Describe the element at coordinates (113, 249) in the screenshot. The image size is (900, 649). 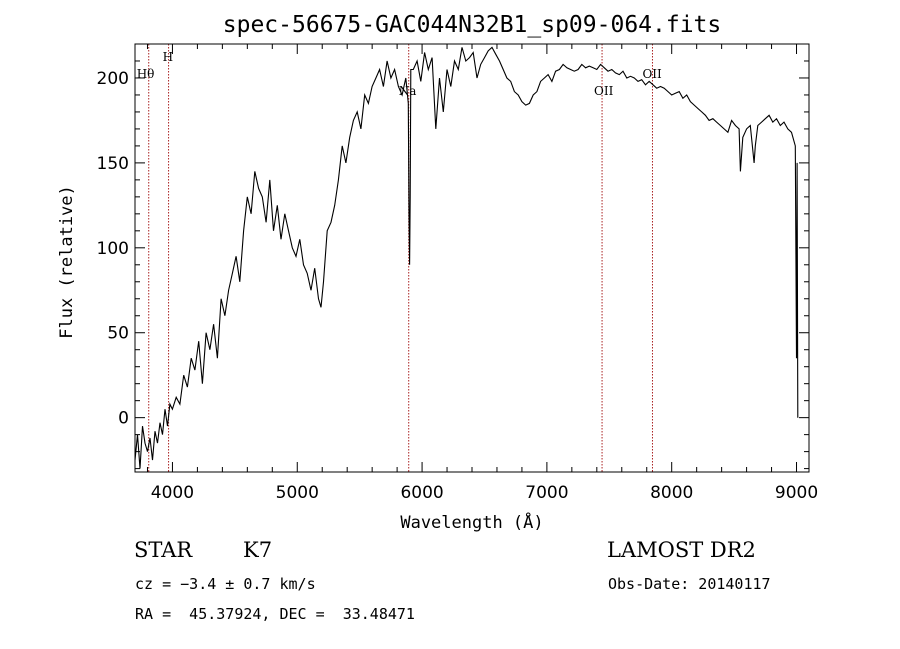
I see `y-tick-label: 100` at that location.